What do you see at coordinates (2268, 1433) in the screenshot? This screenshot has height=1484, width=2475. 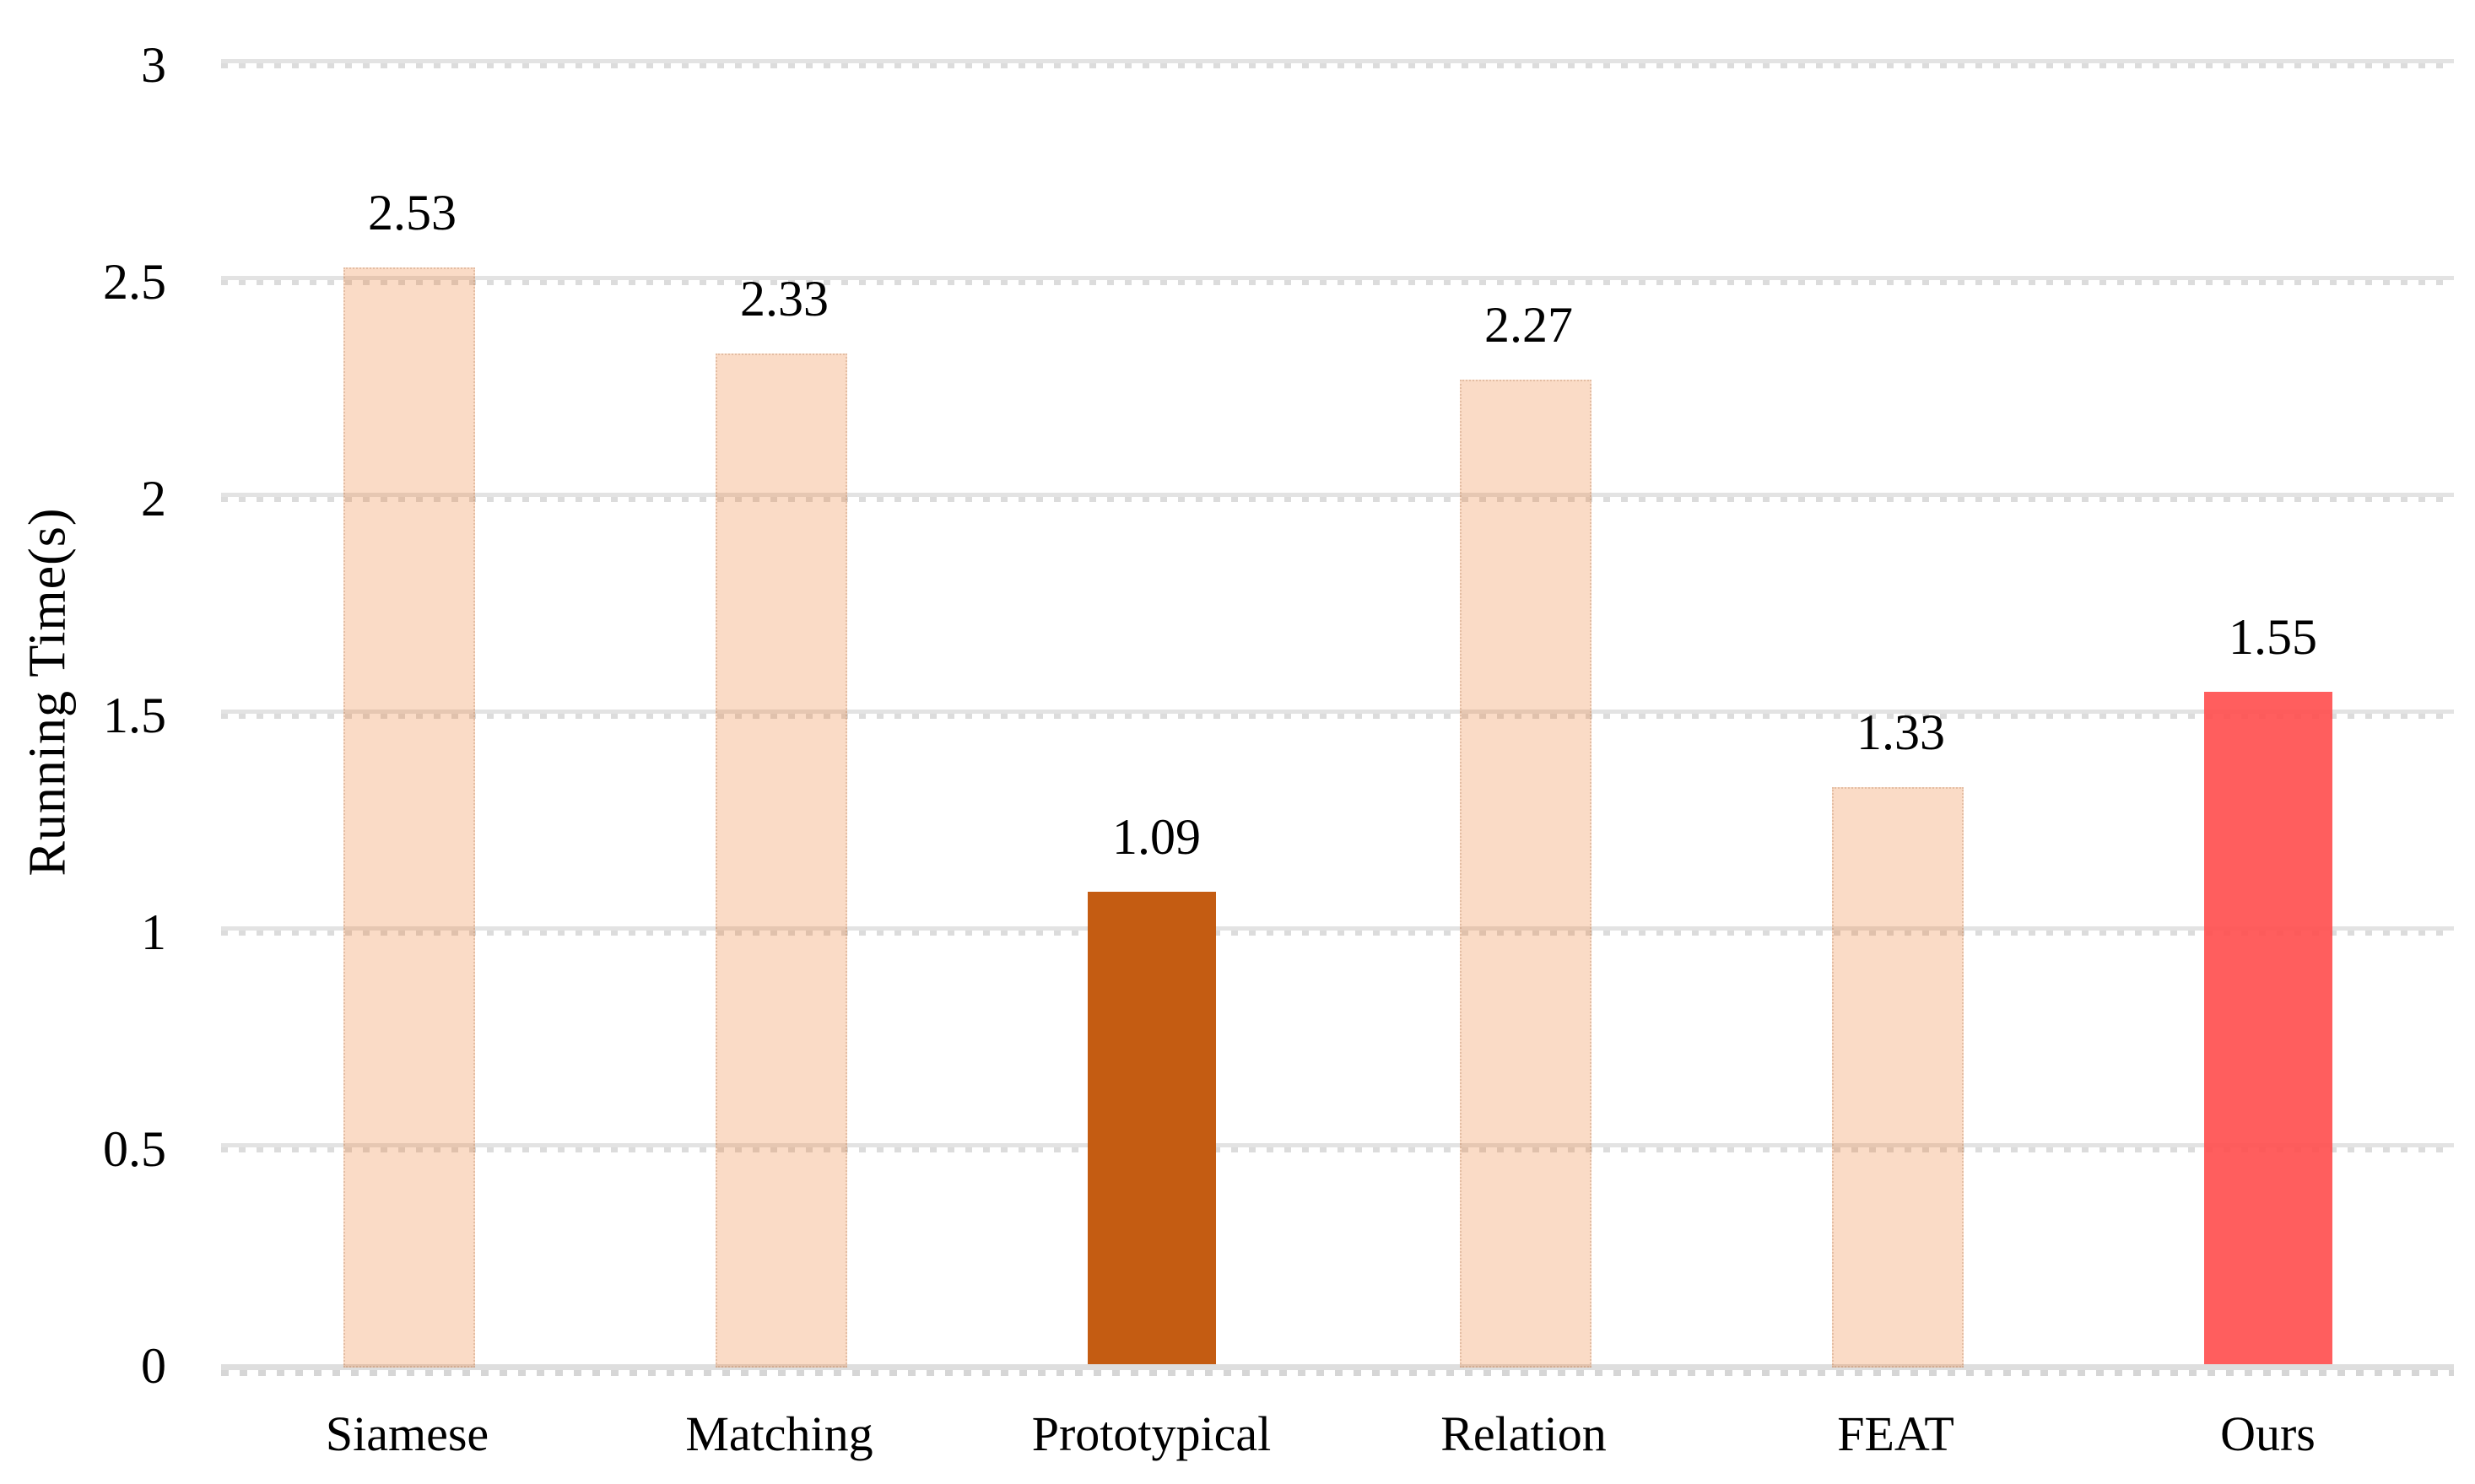 I see `x-category-label-ours: Ours` at bounding box center [2268, 1433].